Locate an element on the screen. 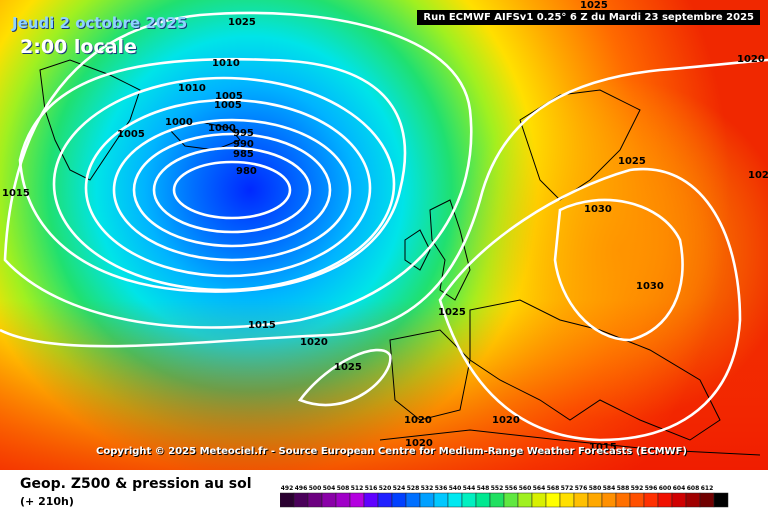 The image size is (768, 512). scale-tick-label: 512 is located at coordinates (357, 488).